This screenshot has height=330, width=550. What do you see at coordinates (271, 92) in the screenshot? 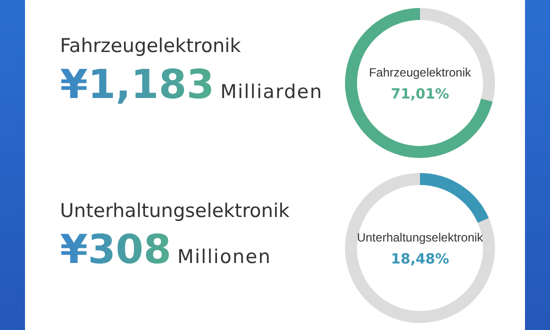
I see `text: Milliarden` at bounding box center [271, 92].